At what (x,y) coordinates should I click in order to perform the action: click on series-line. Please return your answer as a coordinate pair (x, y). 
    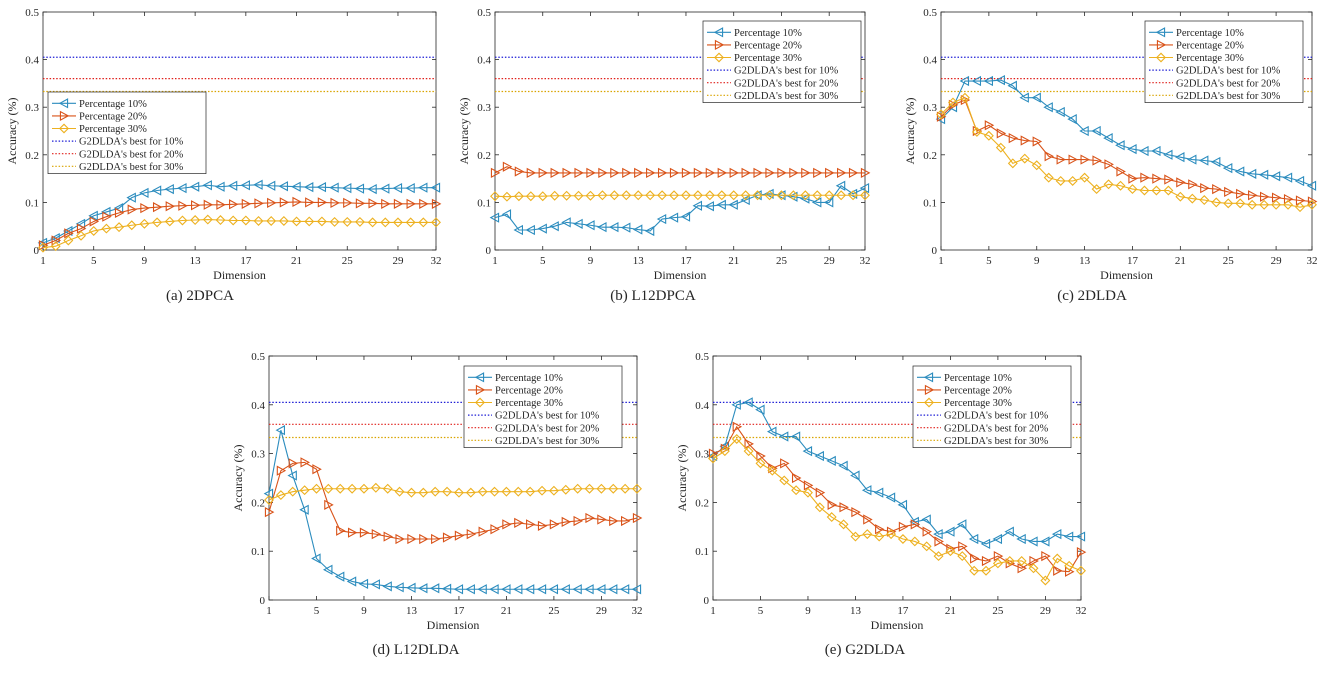
    Looking at the image, I should click on (452, 494).